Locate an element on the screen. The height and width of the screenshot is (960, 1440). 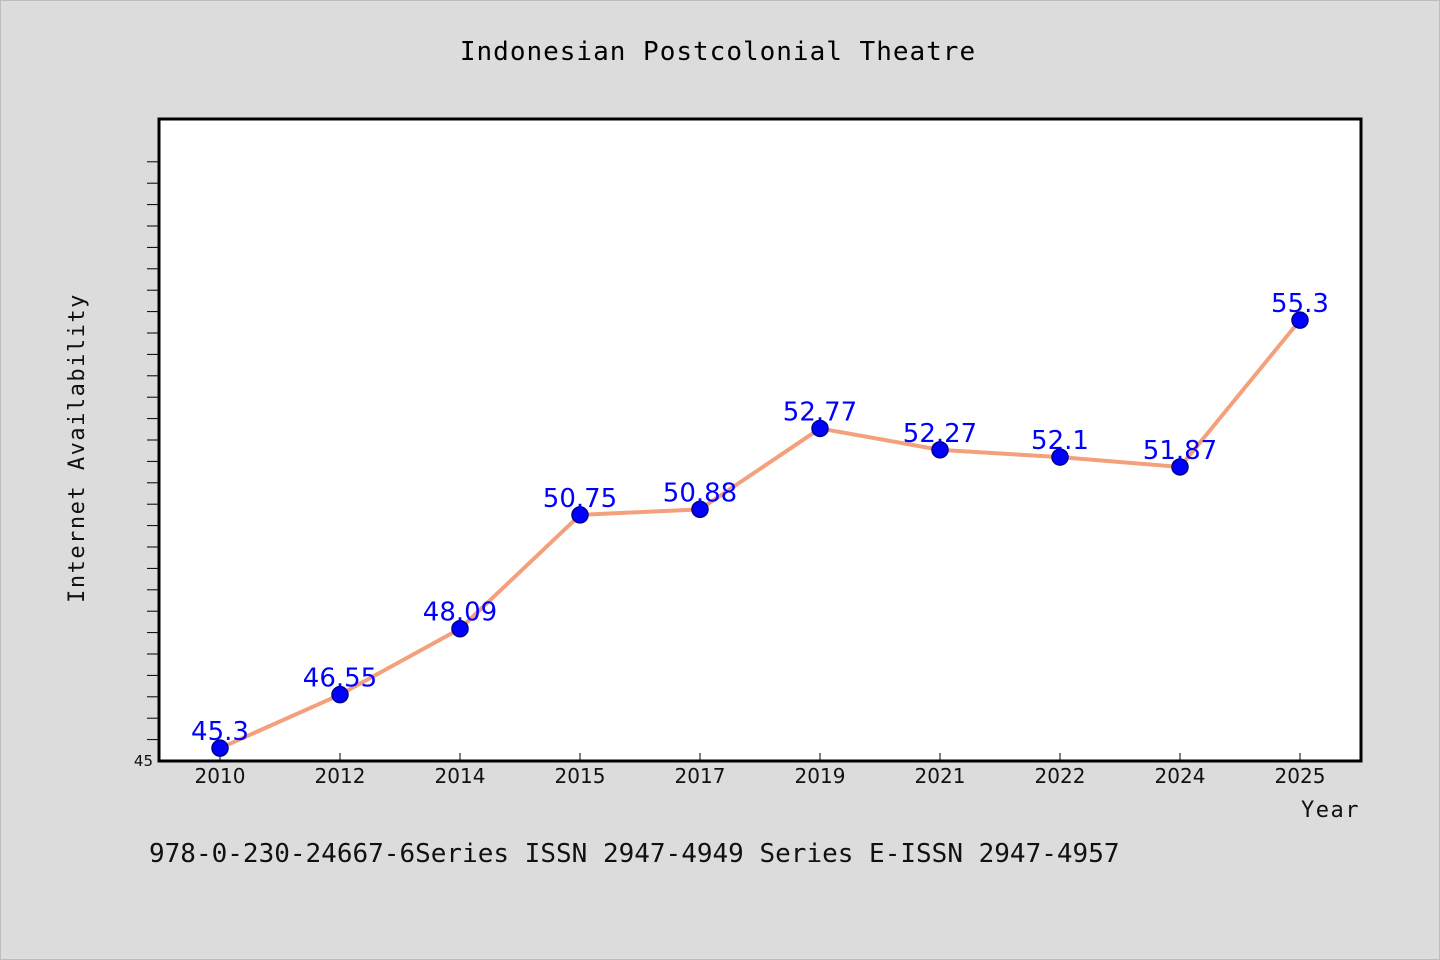
data-label: 48.09 is located at coordinates (460, 613).